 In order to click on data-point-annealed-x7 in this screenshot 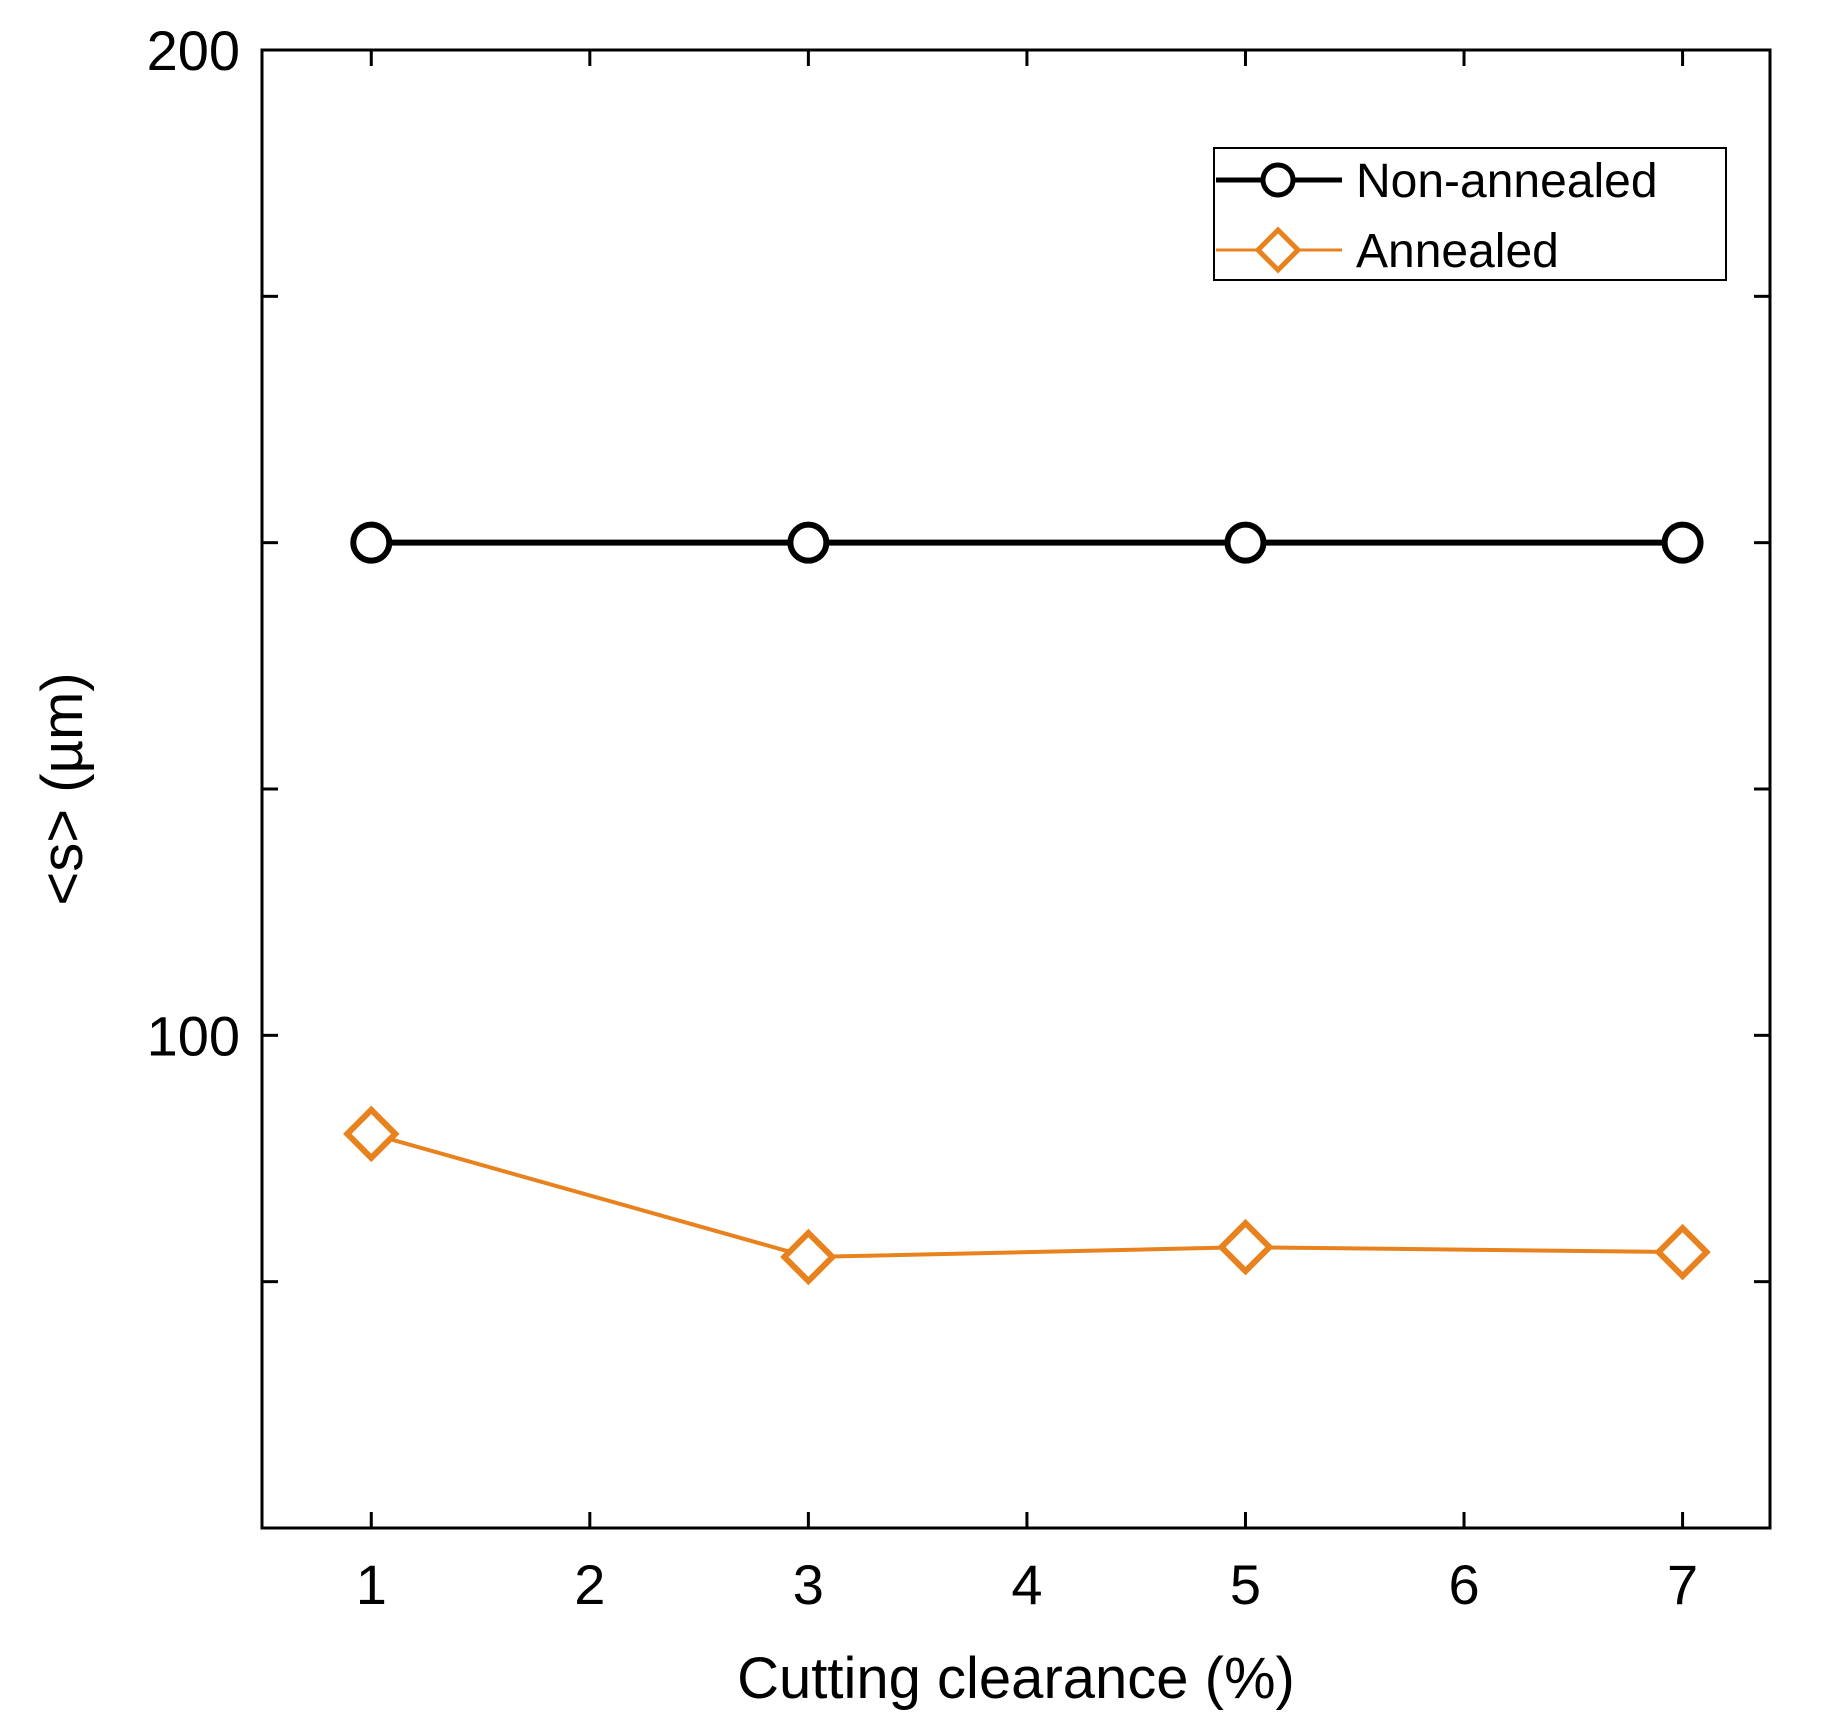, I will do `click(1682, 1252)`.